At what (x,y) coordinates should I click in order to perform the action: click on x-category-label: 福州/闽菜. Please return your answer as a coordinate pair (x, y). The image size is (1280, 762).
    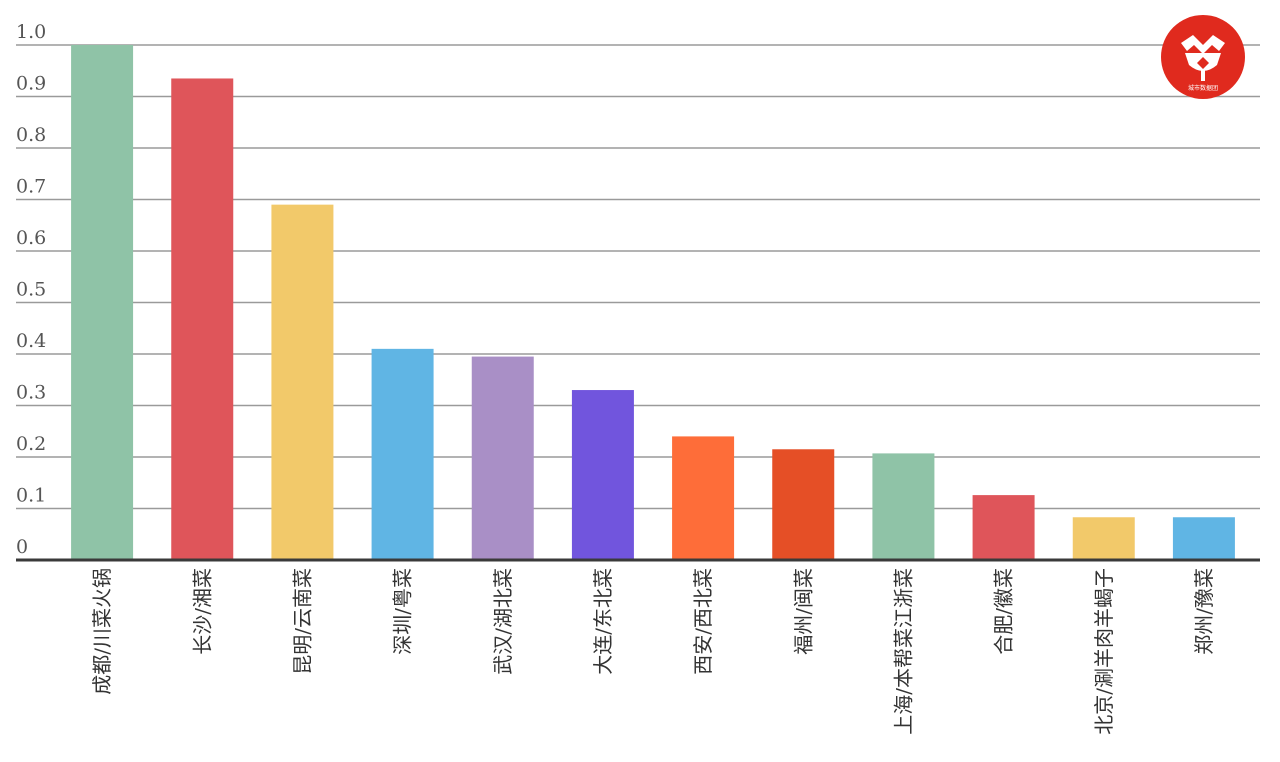
    Looking at the image, I should click on (803, 611).